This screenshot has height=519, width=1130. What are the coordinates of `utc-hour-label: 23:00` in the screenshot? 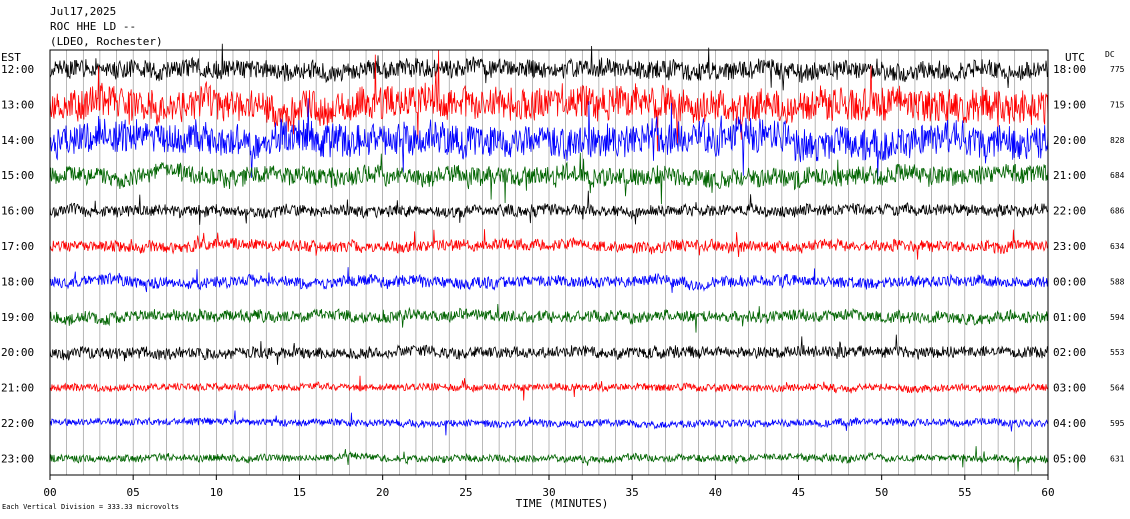 It's located at (1069, 246).